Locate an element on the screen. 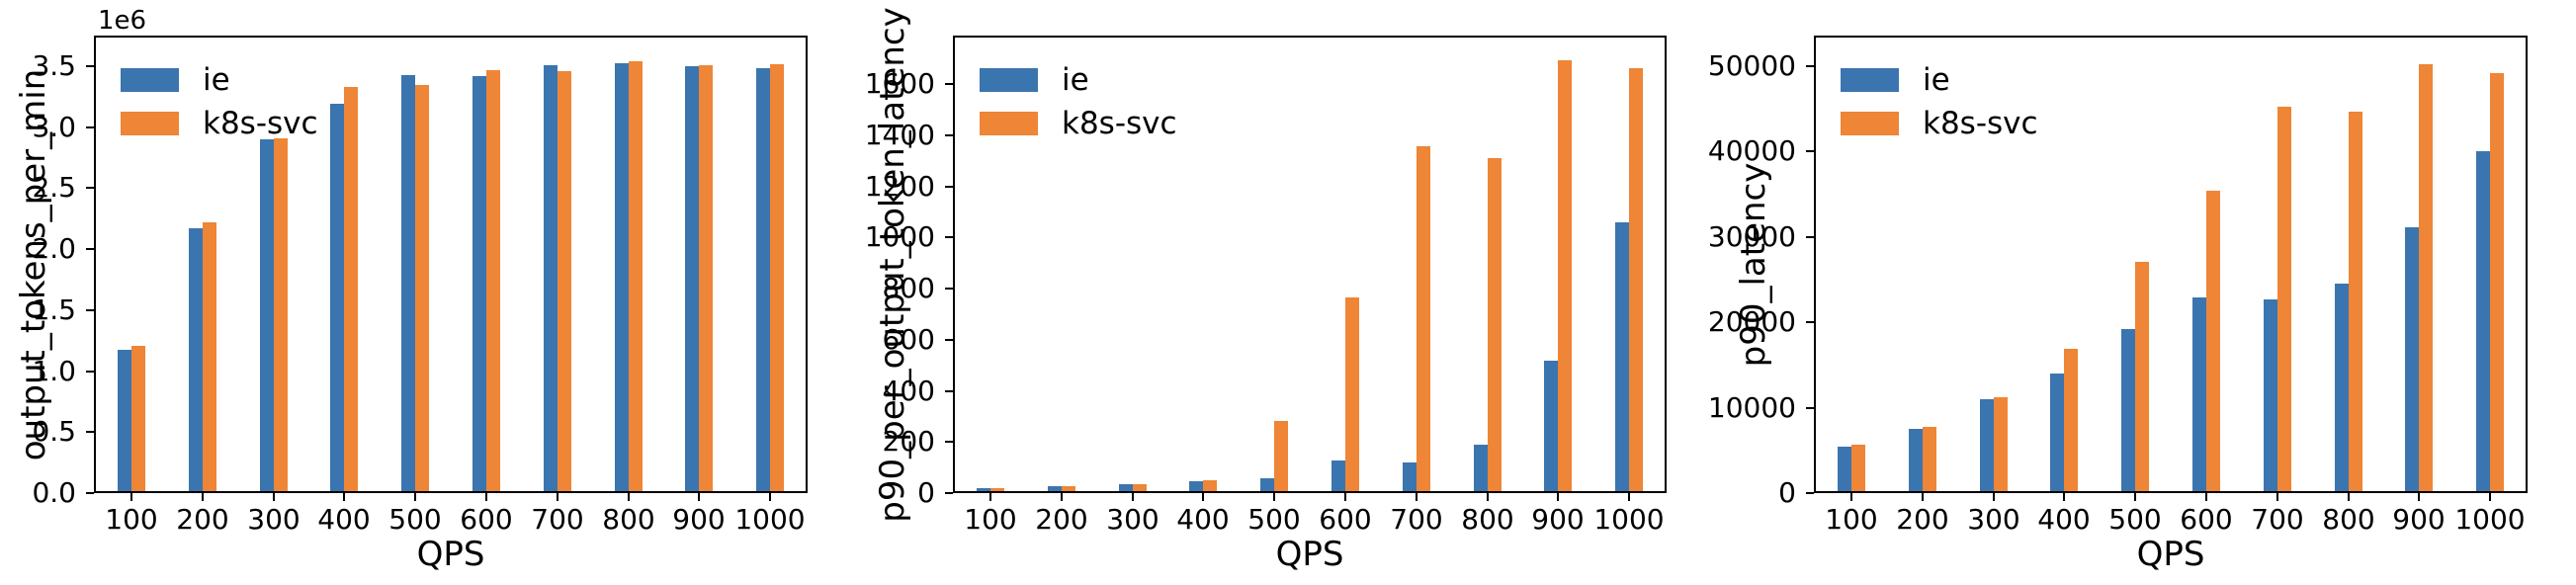 The height and width of the screenshot is (585, 2576). y-tick-label: 1200 is located at coordinates (899, 186).